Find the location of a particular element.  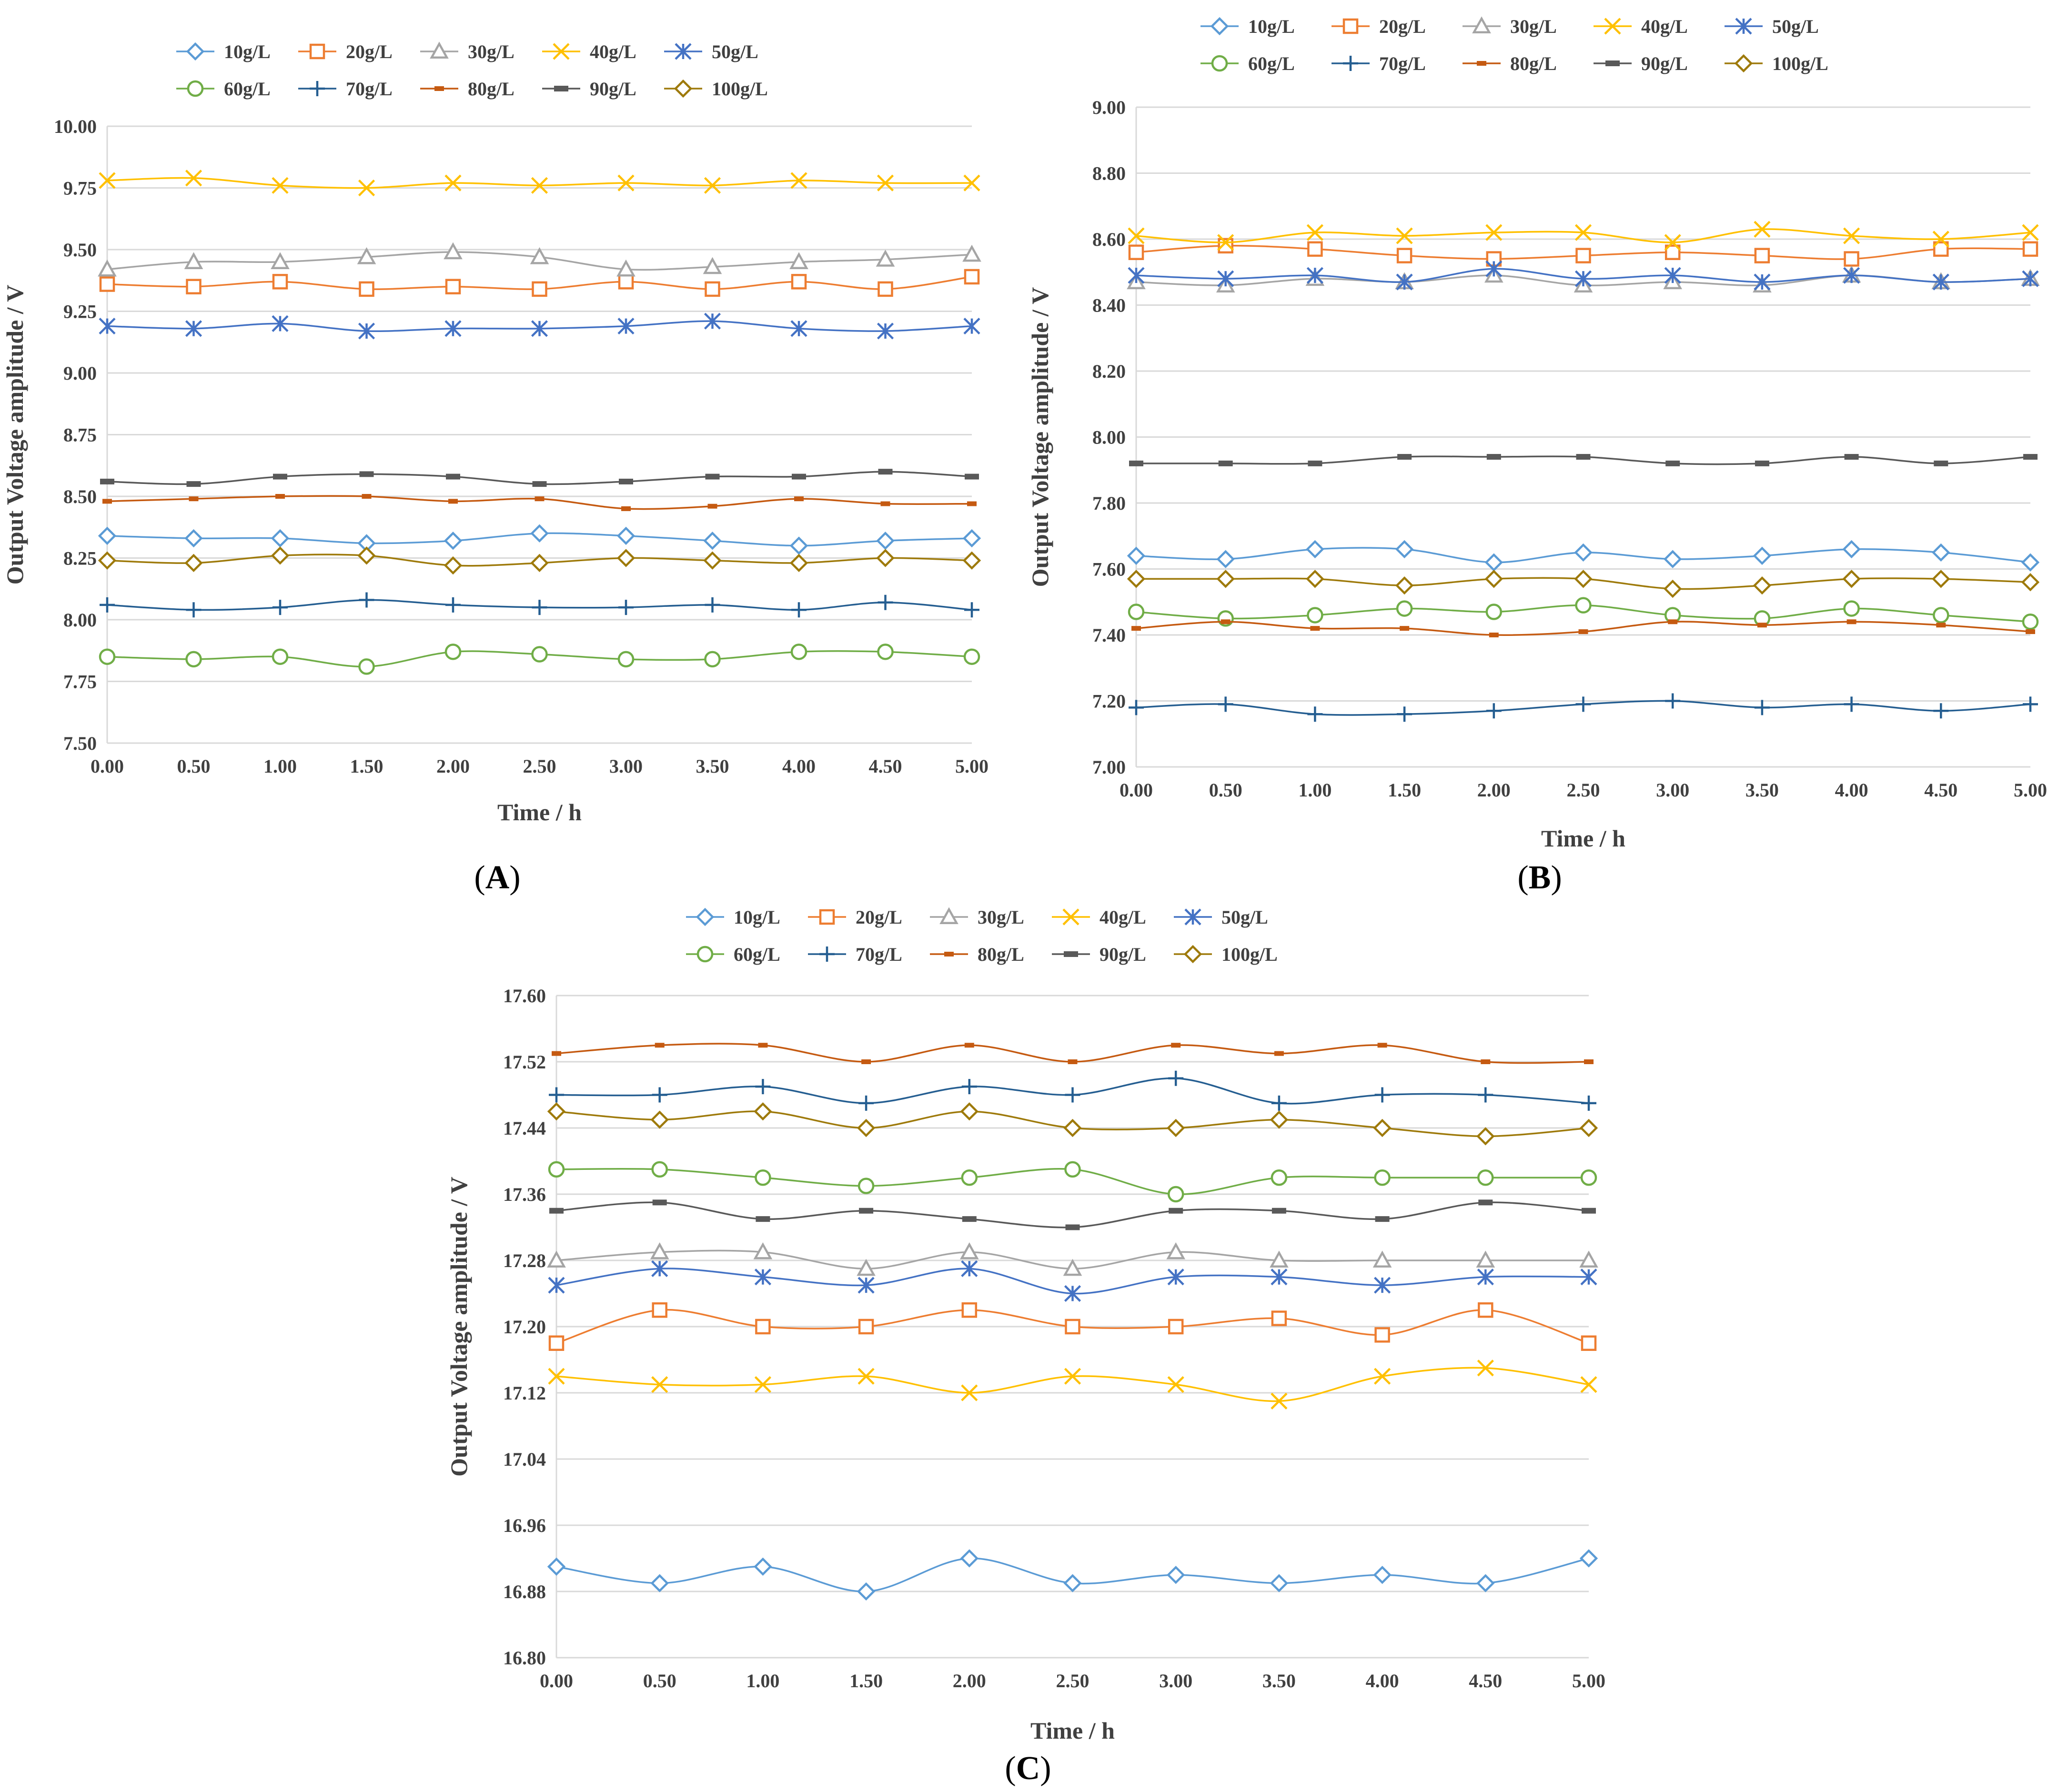

y-tick-label: 17.28 is located at coordinates (524, 1260).